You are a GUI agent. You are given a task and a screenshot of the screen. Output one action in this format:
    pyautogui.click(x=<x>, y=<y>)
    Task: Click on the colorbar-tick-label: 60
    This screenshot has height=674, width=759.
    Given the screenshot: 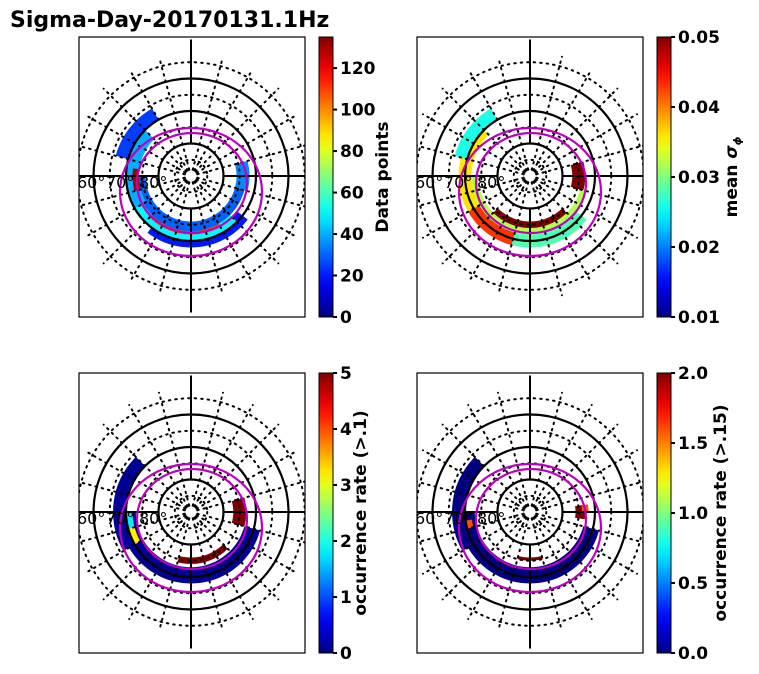 What is the action you would take?
    pyautogui.click(x=352, y=194)
    